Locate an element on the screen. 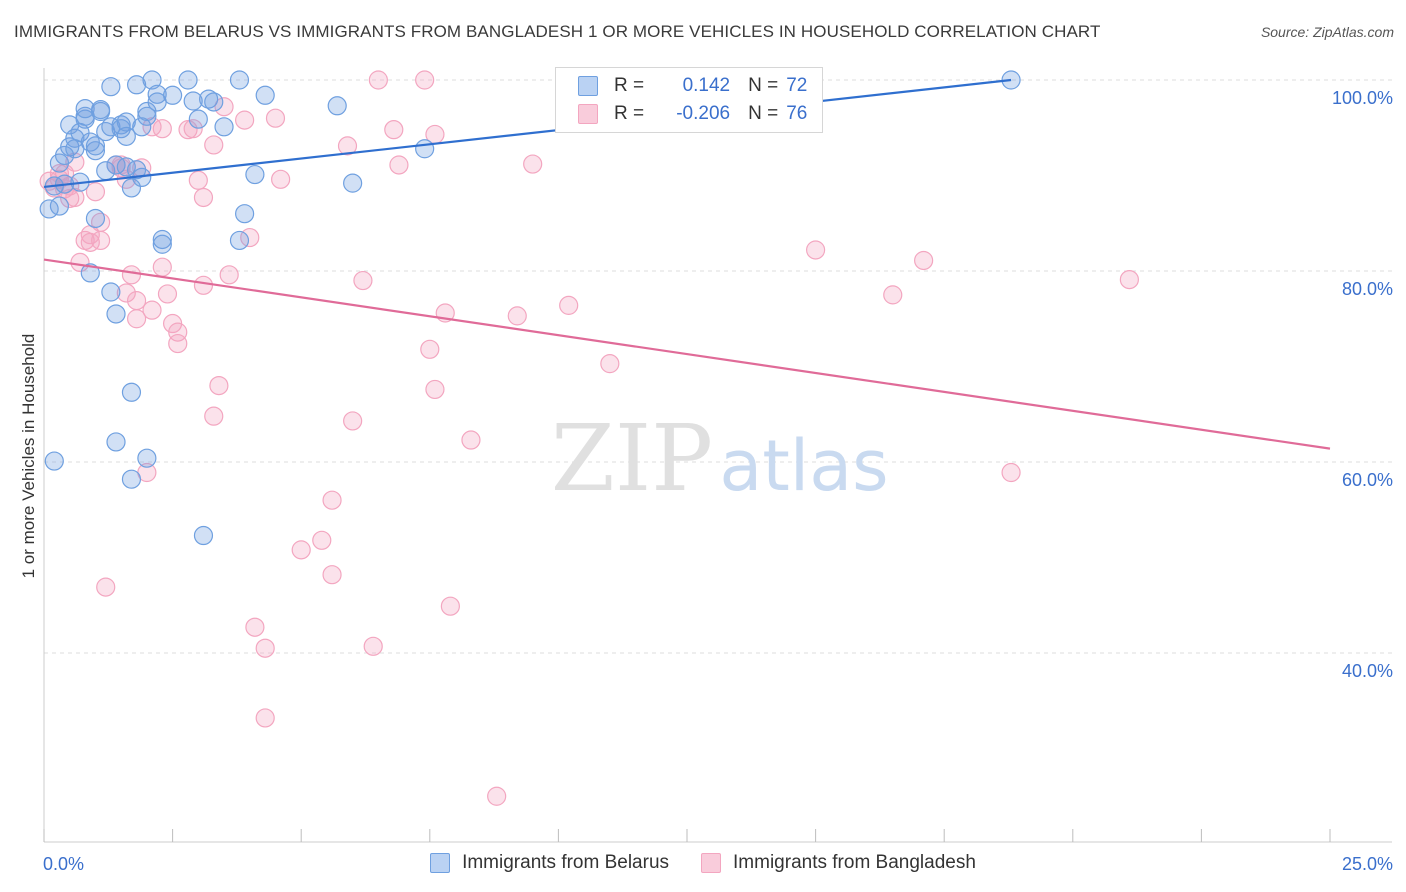 The width and height of the screenshot is (1406, 892). legend-item-belarus: Immigrants from Belarus is located at coordinates (549, 863).